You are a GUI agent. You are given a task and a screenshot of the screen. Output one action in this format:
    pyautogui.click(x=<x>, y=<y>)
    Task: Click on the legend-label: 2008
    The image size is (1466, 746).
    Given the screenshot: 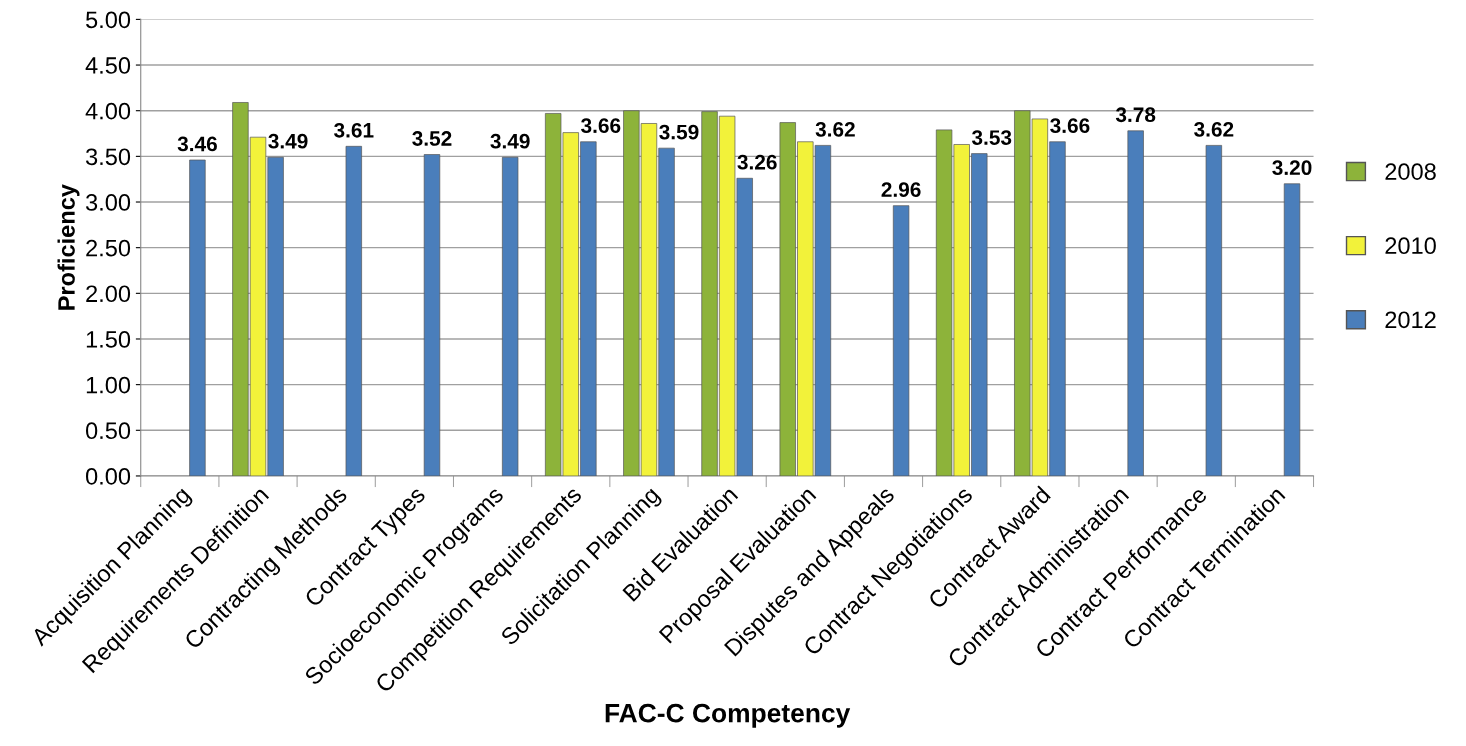 What is the action you would take?
    pyautogui.click(x=1410, y=171)
    